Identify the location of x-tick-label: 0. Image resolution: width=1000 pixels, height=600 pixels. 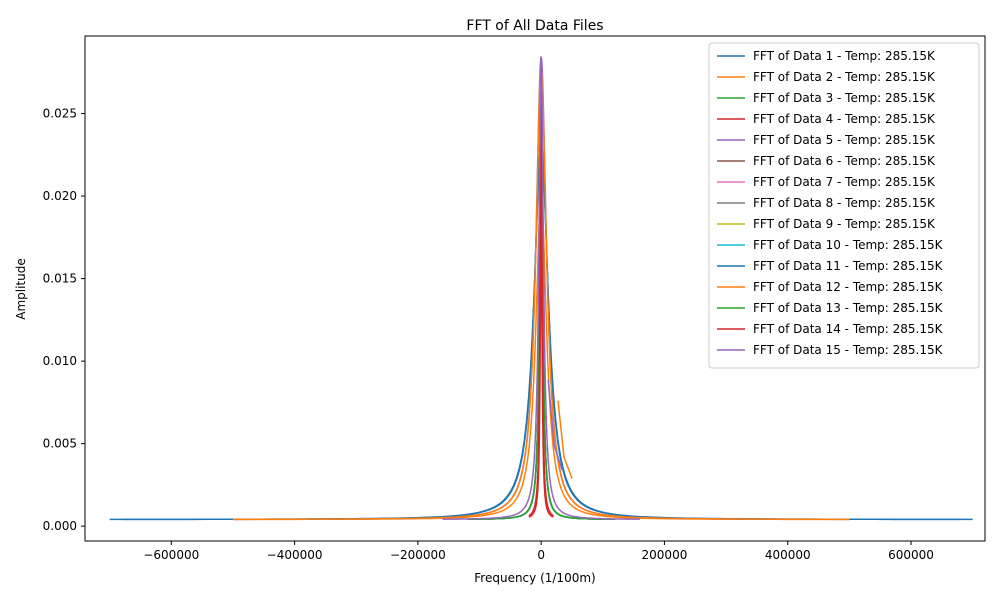
(541, 555).